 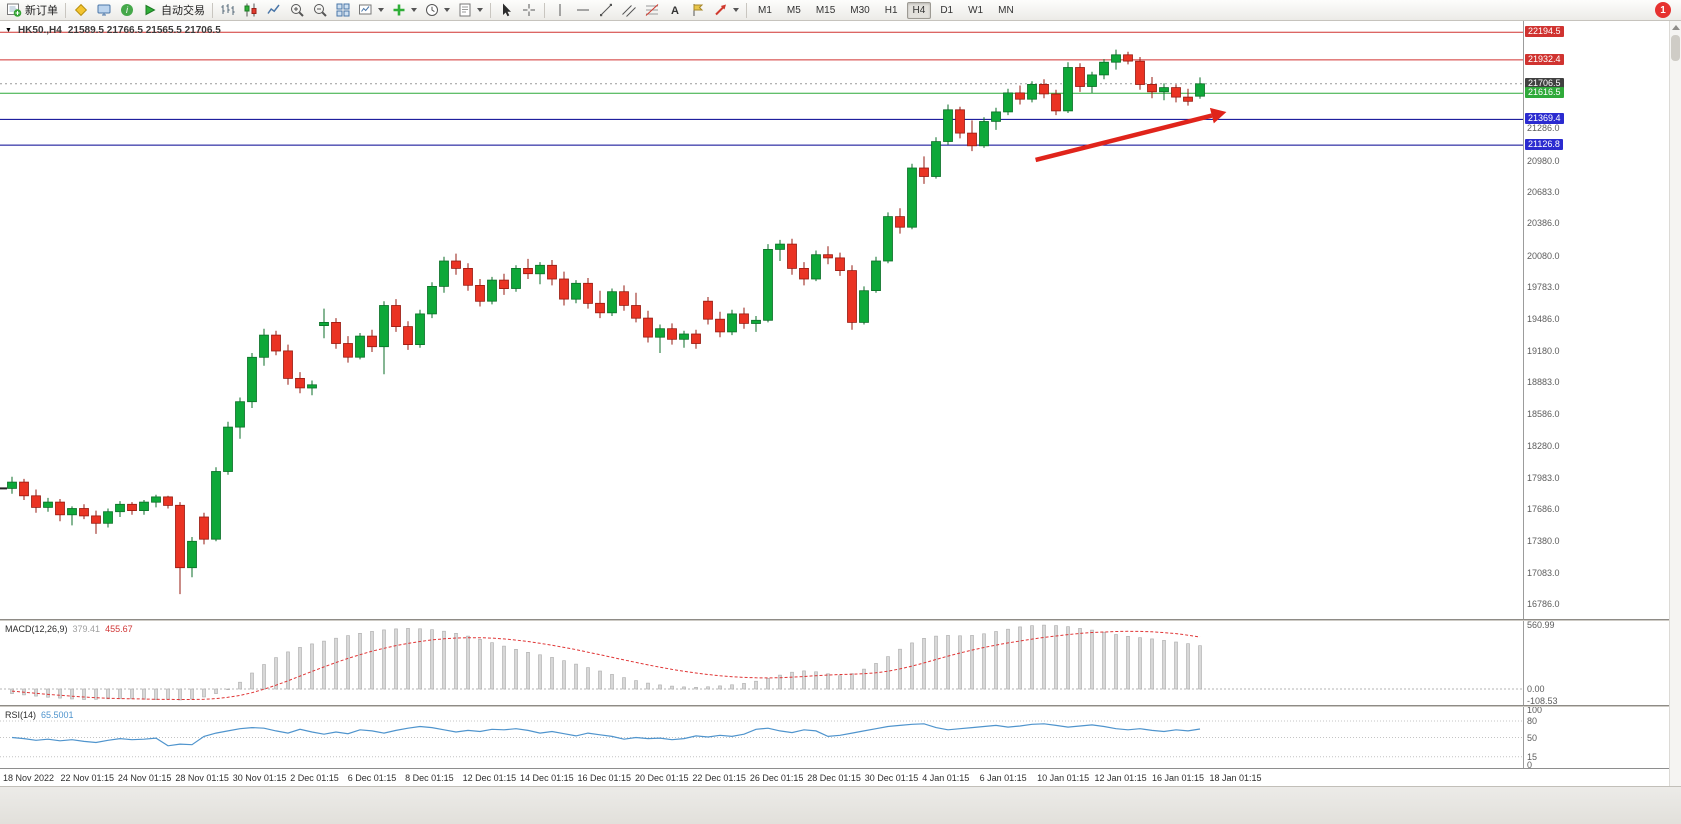 What do you see at coordinates (32, 10) in the screenshot?
I see `new-order-button: 新订单` at bounding box center [32, 10].